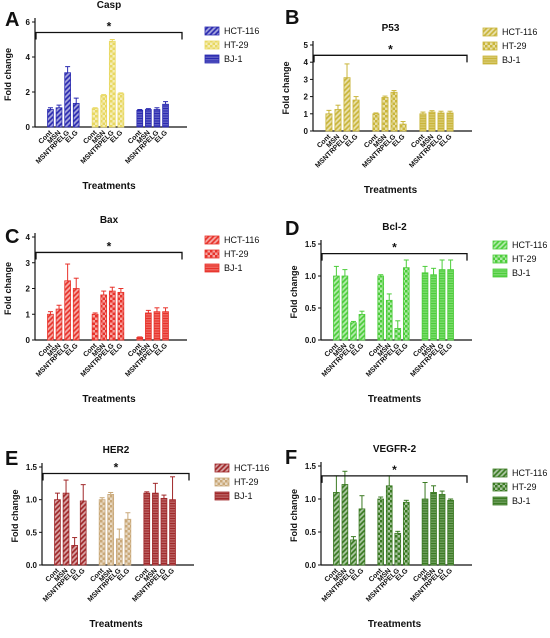 This screenshot has width=550, height=638. I want to click on y-tick-label: 1, so click(306, 114).